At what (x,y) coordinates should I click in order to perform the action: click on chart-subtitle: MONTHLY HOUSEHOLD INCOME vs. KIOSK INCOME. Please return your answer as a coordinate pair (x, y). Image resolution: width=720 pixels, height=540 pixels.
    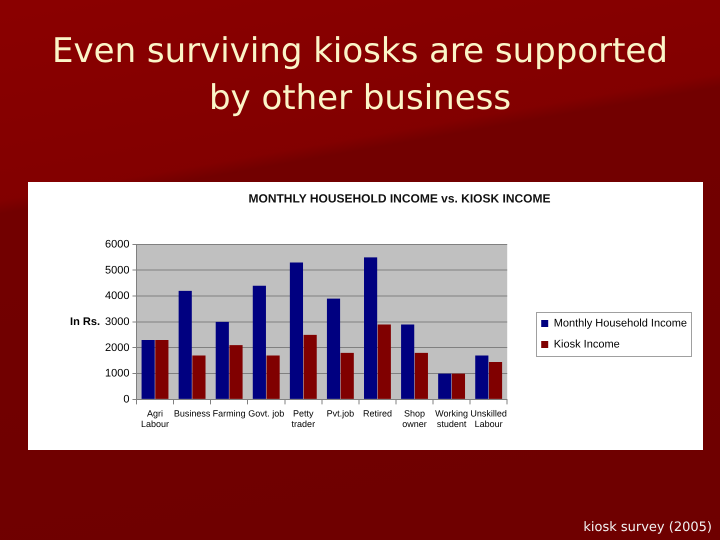
    Looking at the image, I should click on (399, 199).